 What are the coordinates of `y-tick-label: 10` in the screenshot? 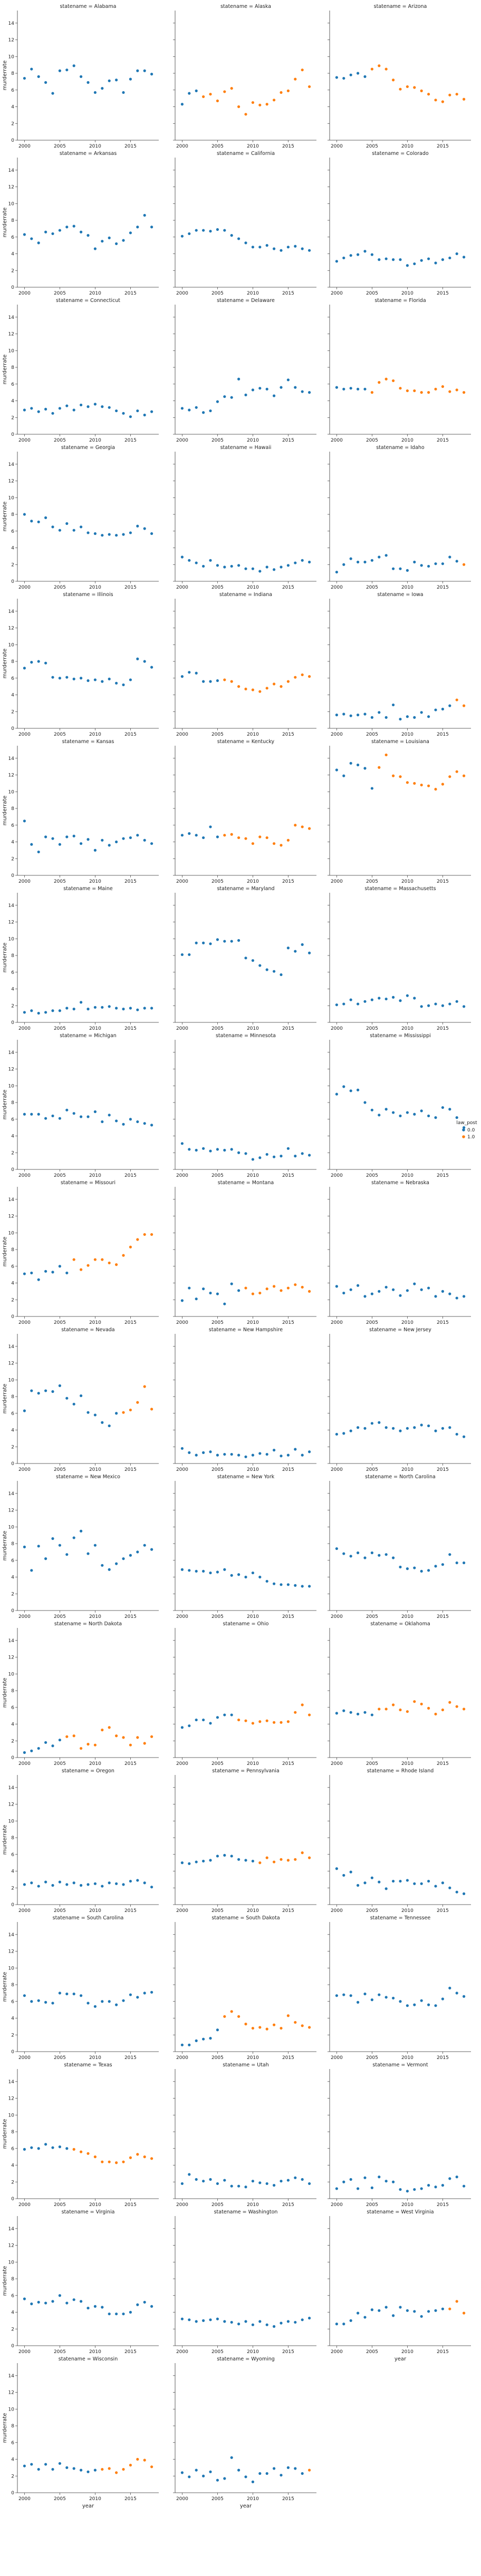 It's located at (12, 498).